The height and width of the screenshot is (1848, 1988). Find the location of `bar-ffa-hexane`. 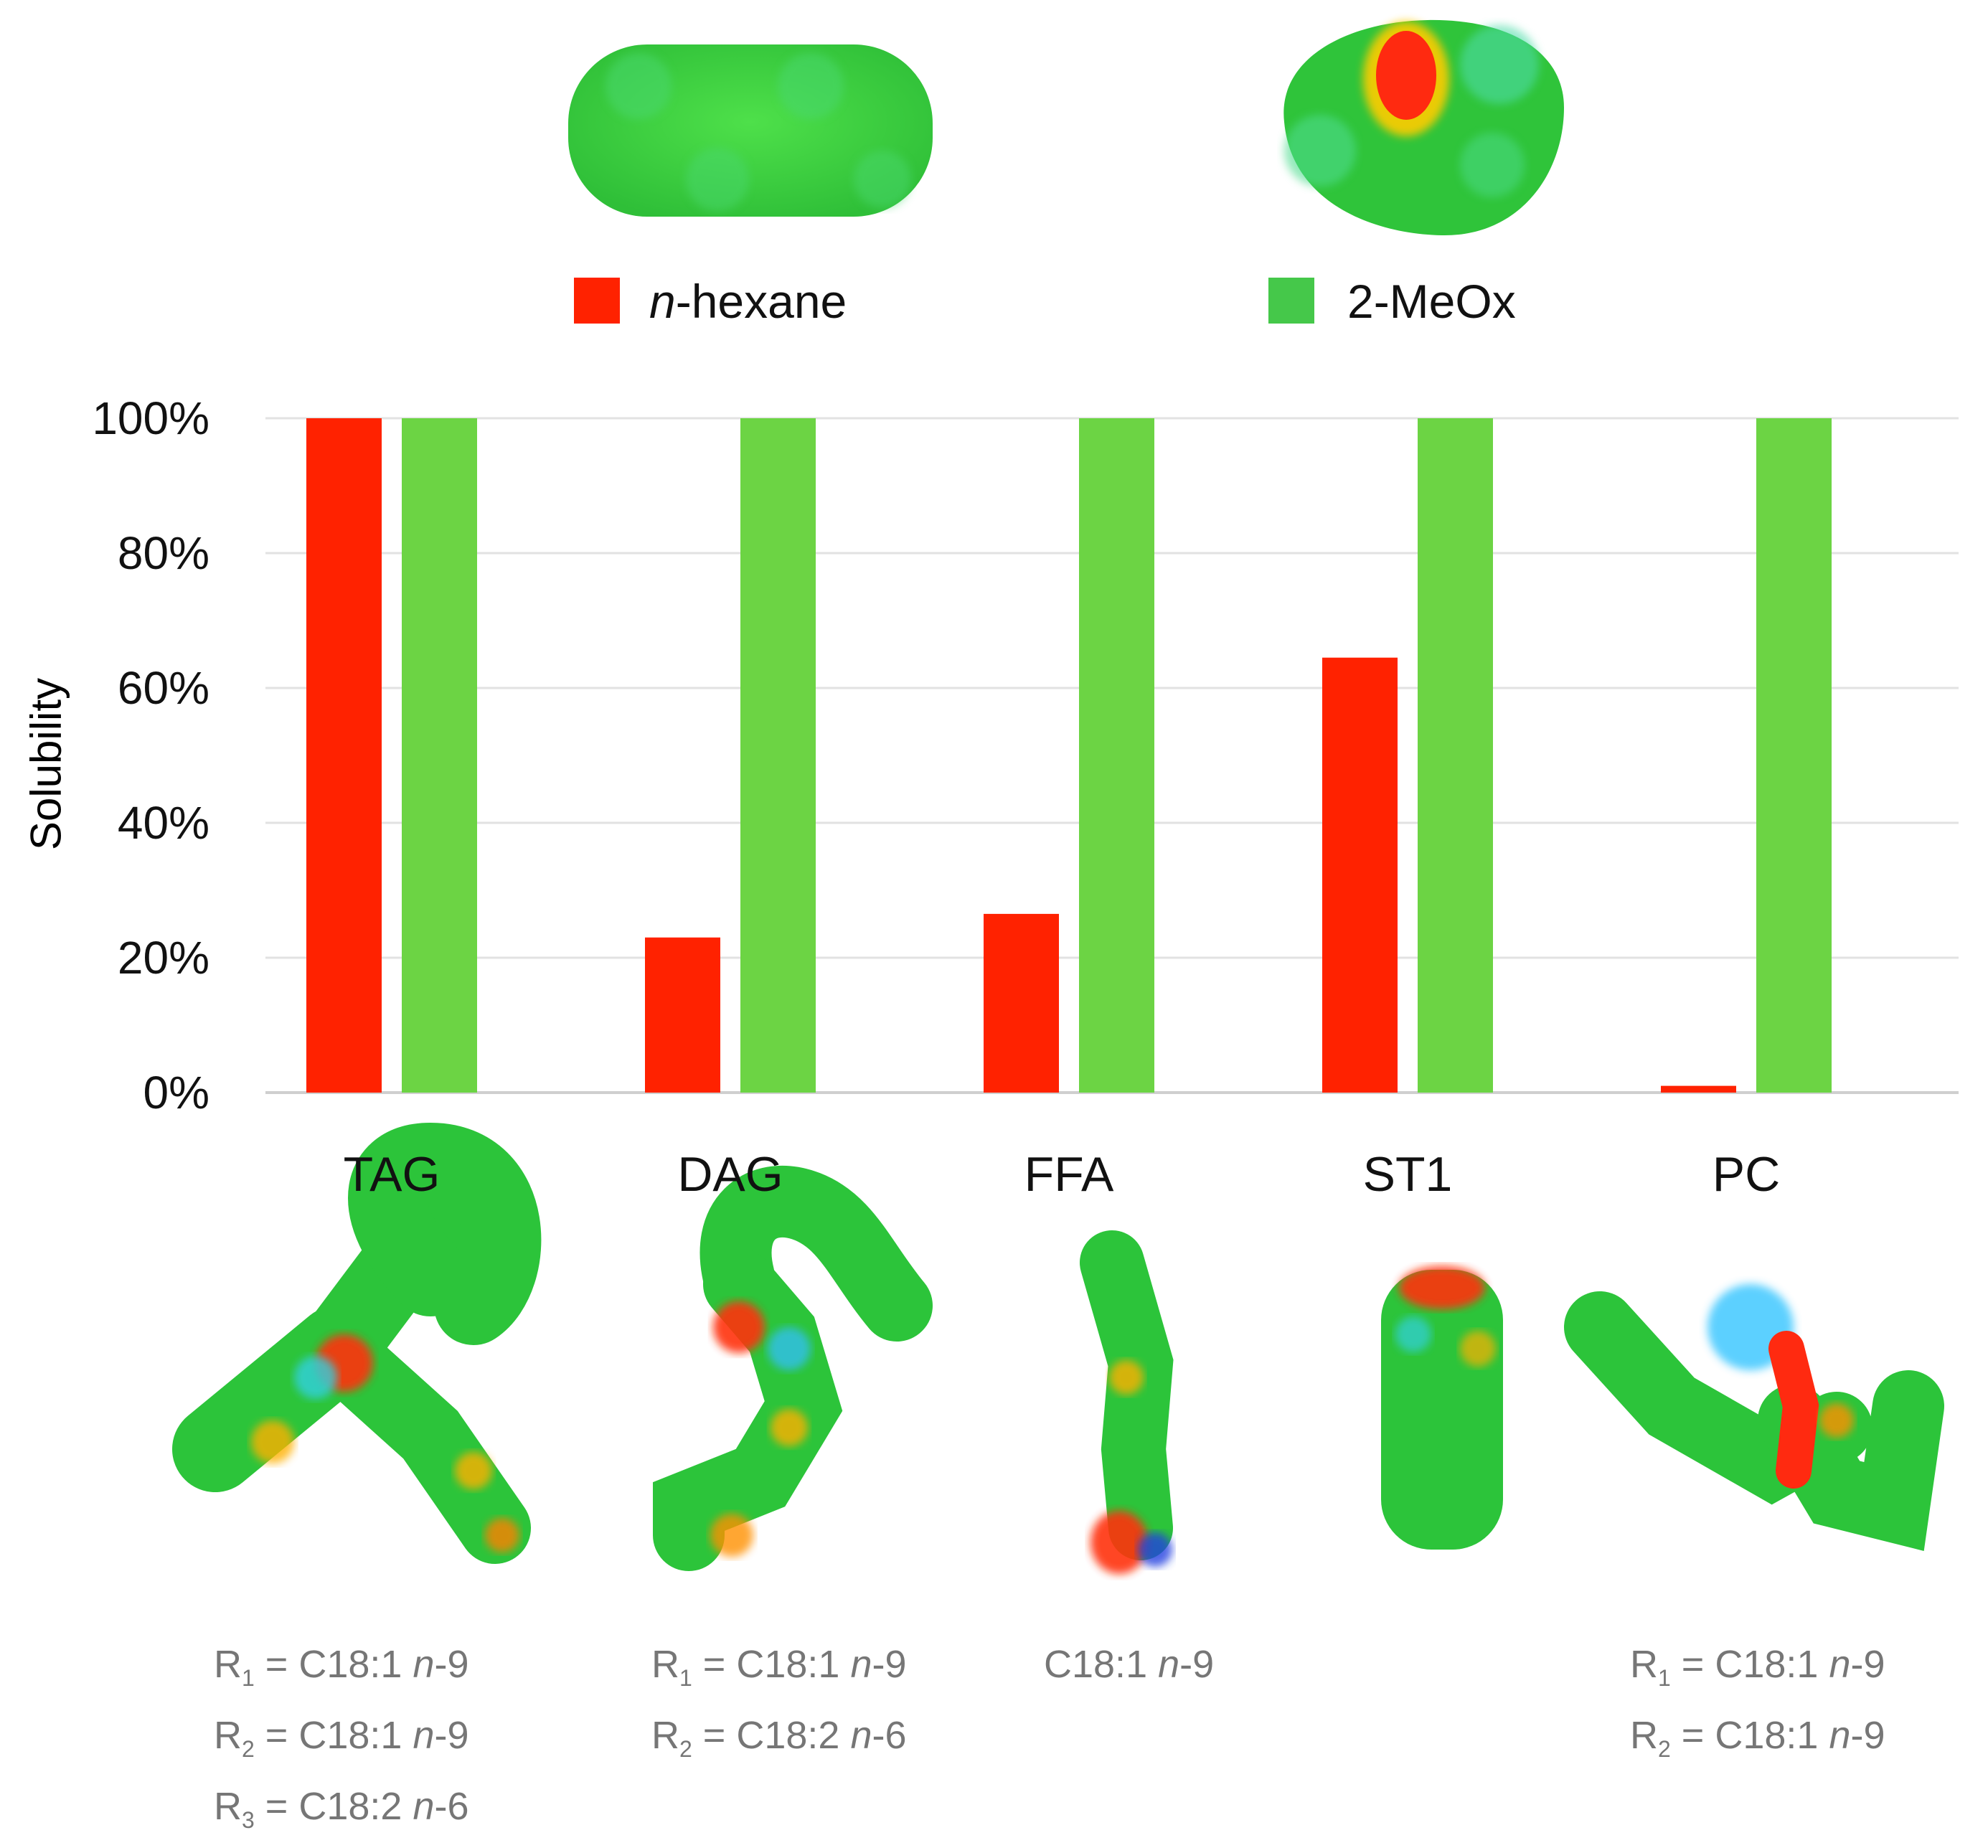

bar-ffa-hexane is located at coordinates (1021, 1003).